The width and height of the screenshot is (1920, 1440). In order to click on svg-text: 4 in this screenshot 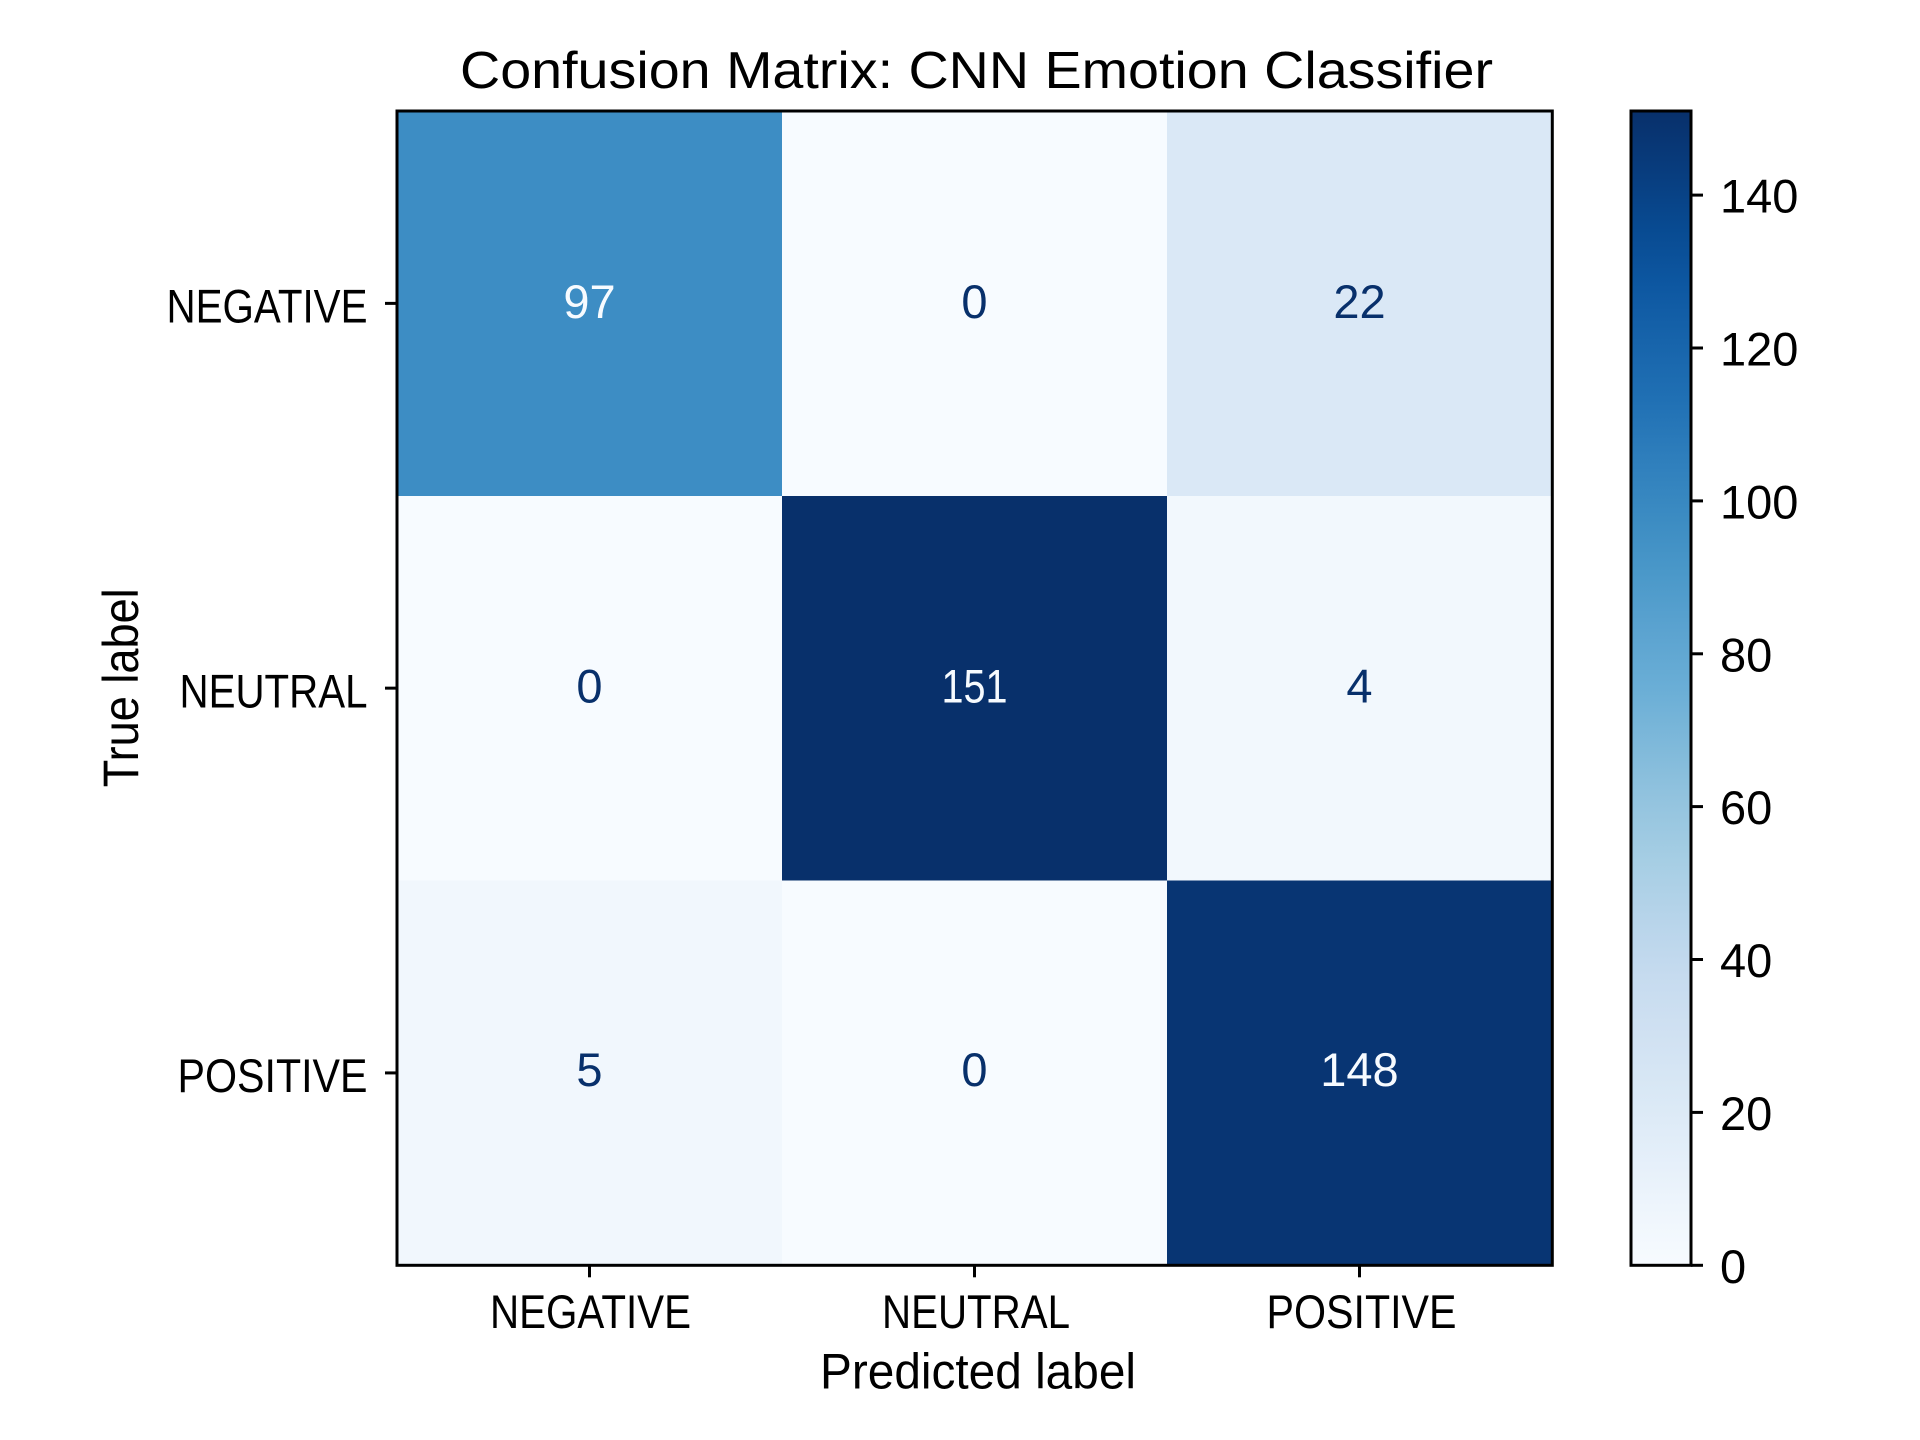, I will do `click(1359, 685)`.